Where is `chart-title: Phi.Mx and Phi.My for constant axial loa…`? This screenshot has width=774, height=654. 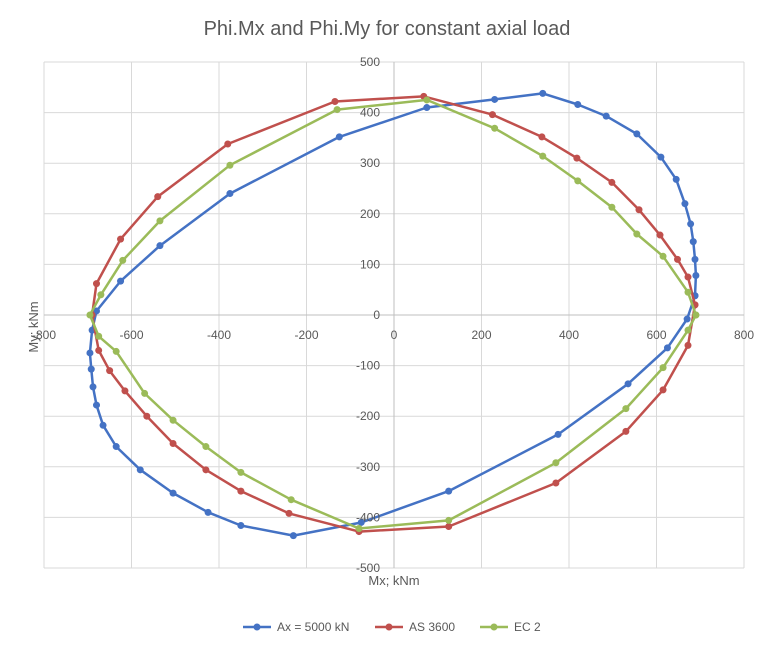
chart-title: Phi.Mx and Phi.My for constant axial loa… is located at coordinates (387, 29).